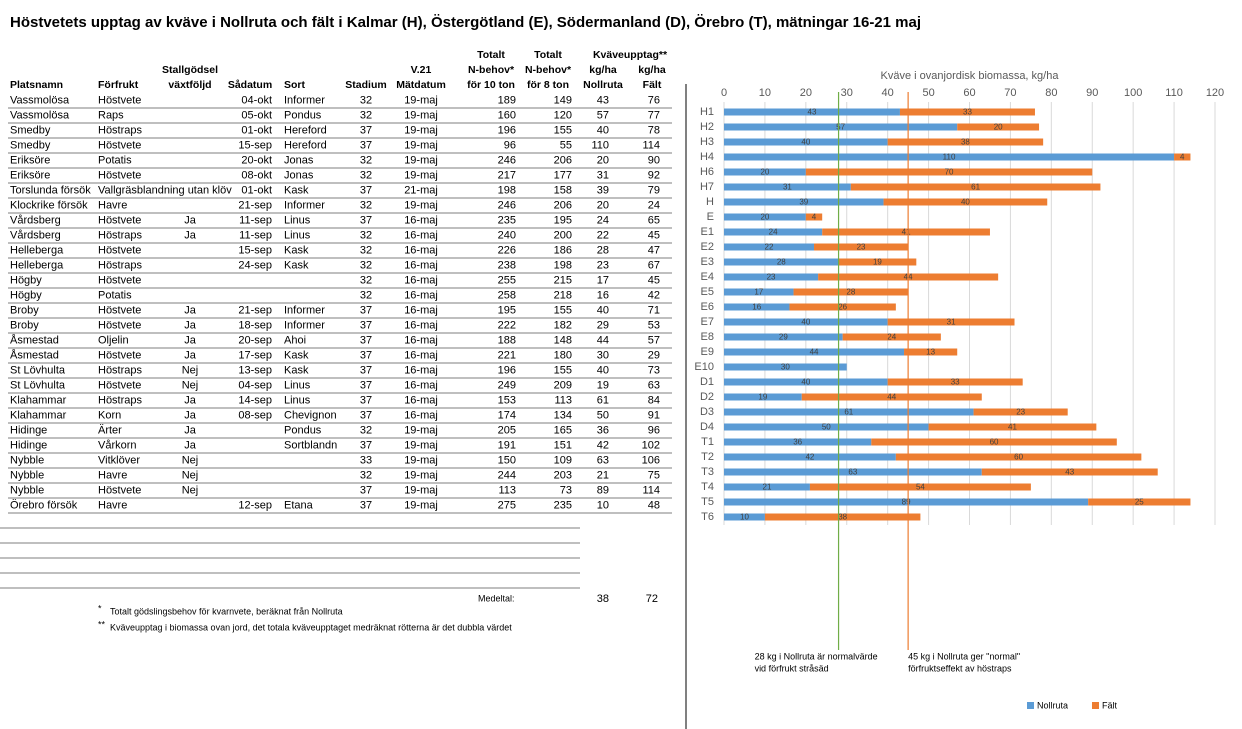 Image resolution: width=1242 pixels, height=729 pixels. What do you see at coordinates (110, 430) in the screenshot?
I see `table-cell: Ärter` at bounding box center [110, 430].